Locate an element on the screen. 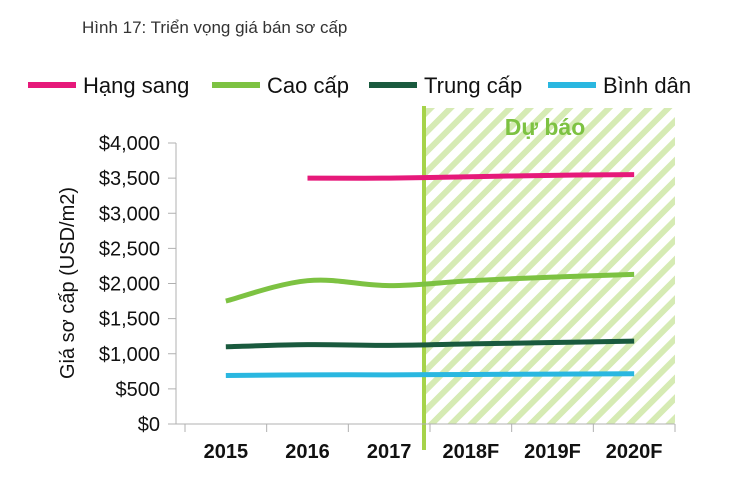 This screenshot has height=490, width=730. series-line-cao-cap is located at coordinates (430, 287).